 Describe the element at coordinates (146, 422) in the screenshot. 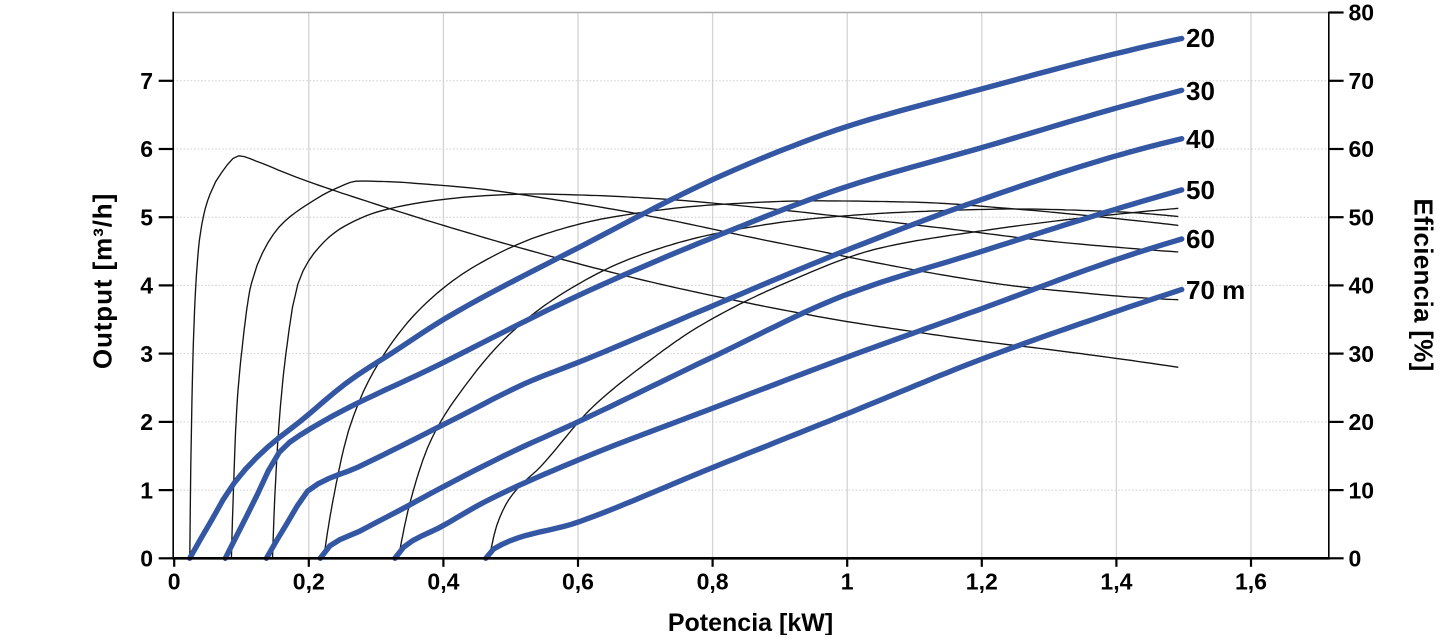

I see `svg-text: 2` at that location.